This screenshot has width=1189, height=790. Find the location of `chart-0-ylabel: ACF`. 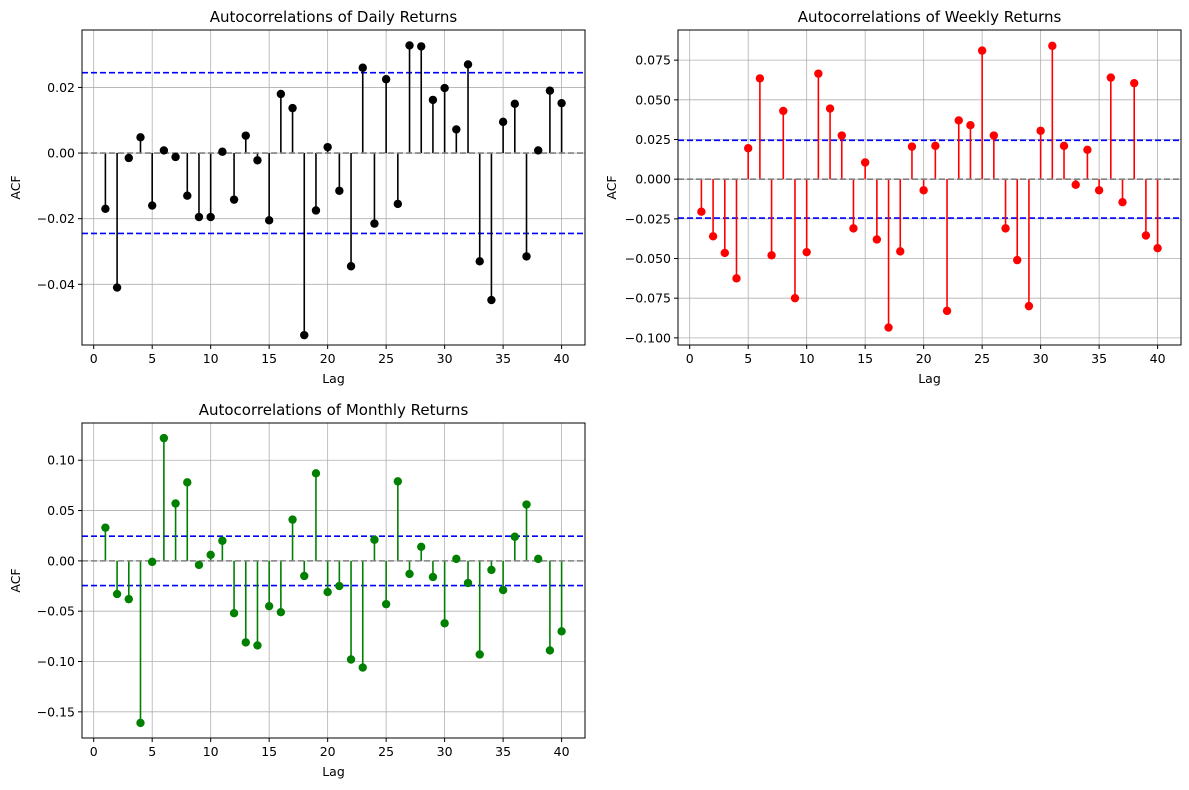

chart-0-ylabel: ACF is located at coordinates (15, 187).